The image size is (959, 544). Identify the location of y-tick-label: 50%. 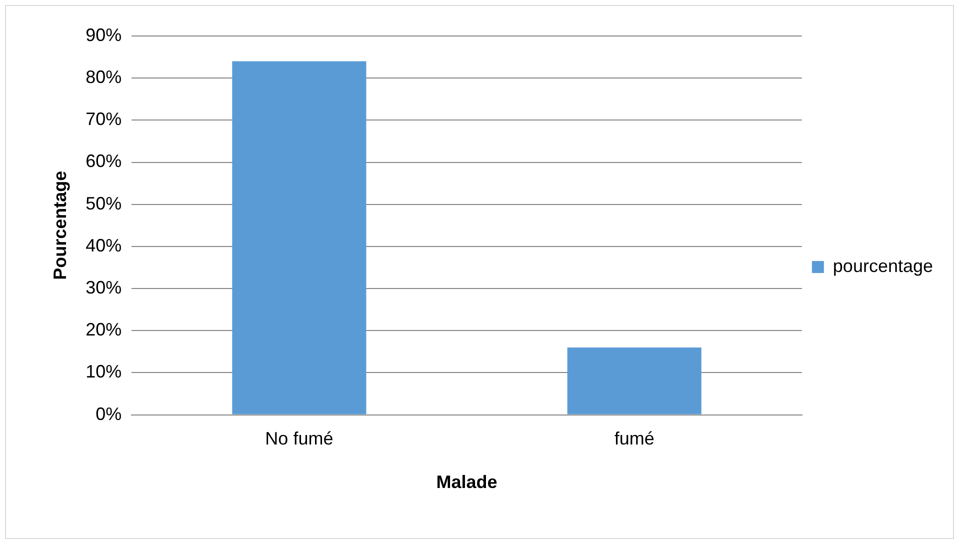
(104, 203).